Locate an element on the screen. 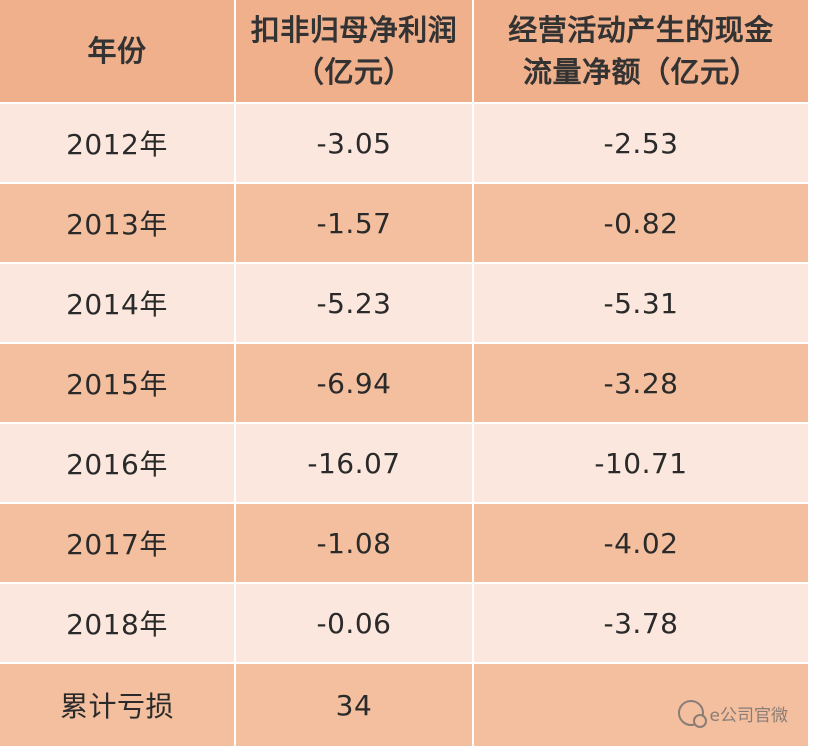  header-cashflow-line1: 经营活动产生的现金 is located at coordinates (641, 30).